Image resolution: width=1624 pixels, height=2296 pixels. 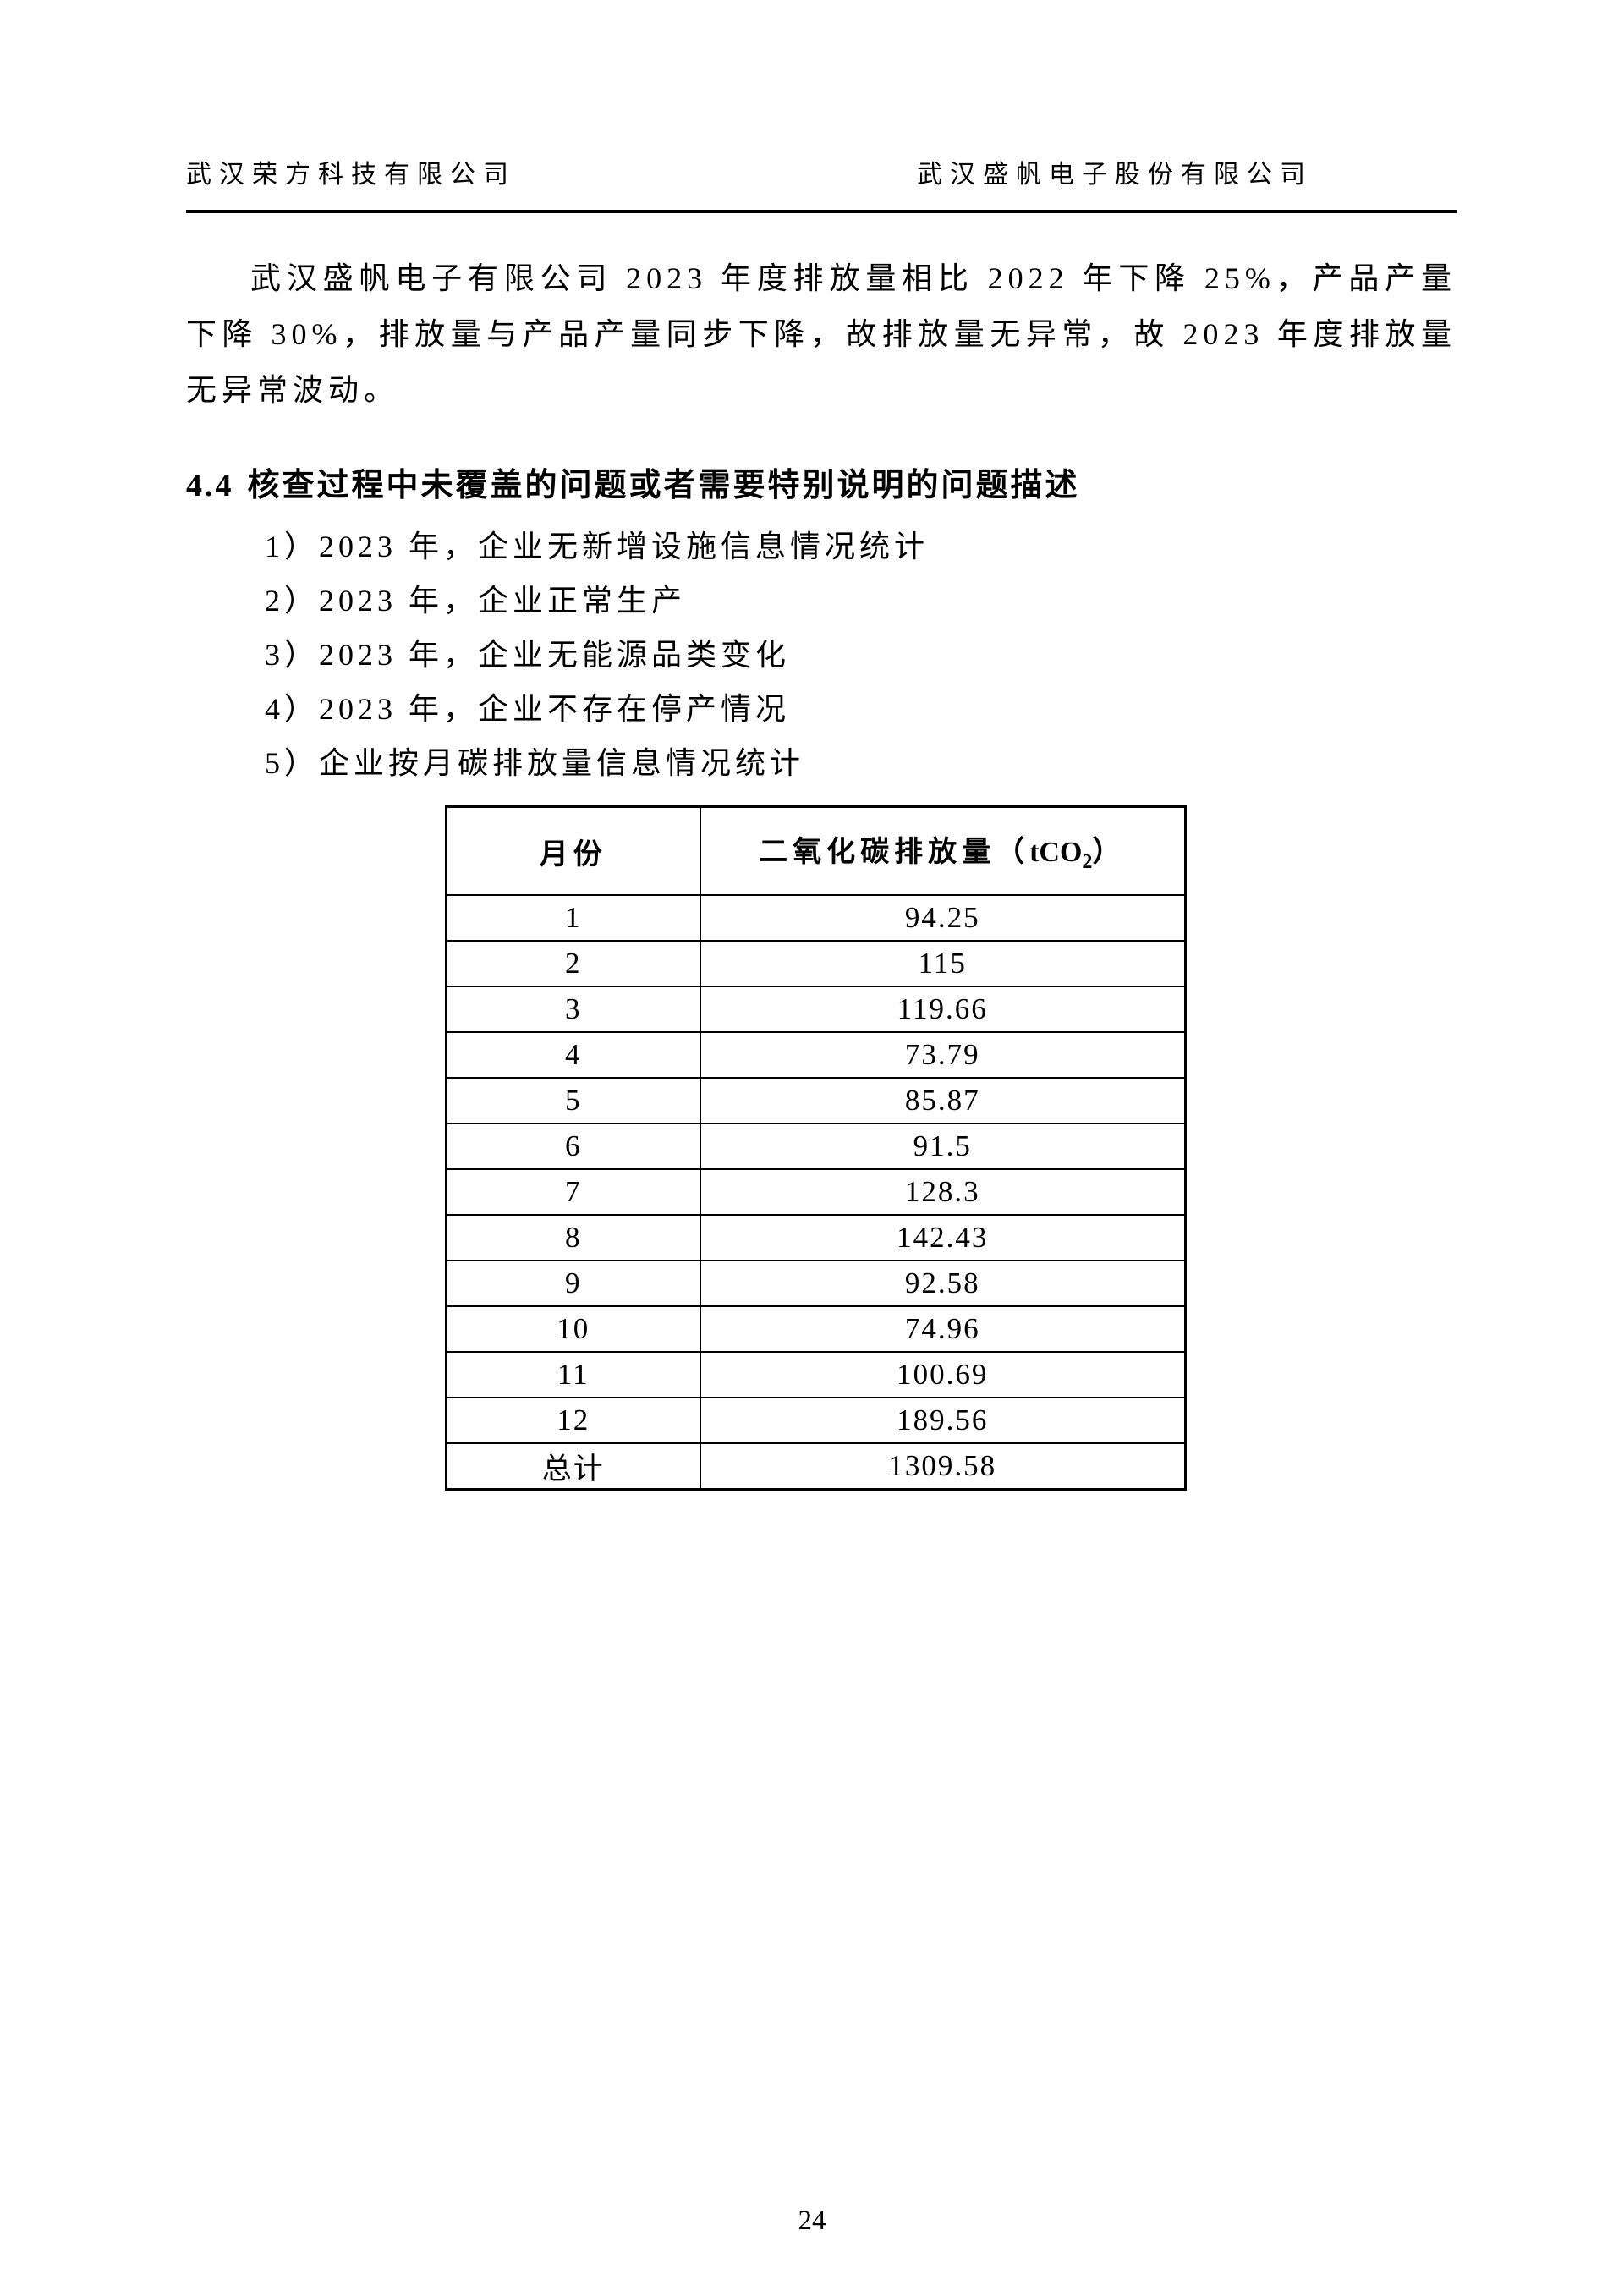 What do you see at coordinates (573, 850) in the screenshot?
I see `column-header-month: 月份` at bounding box center [573, 850].